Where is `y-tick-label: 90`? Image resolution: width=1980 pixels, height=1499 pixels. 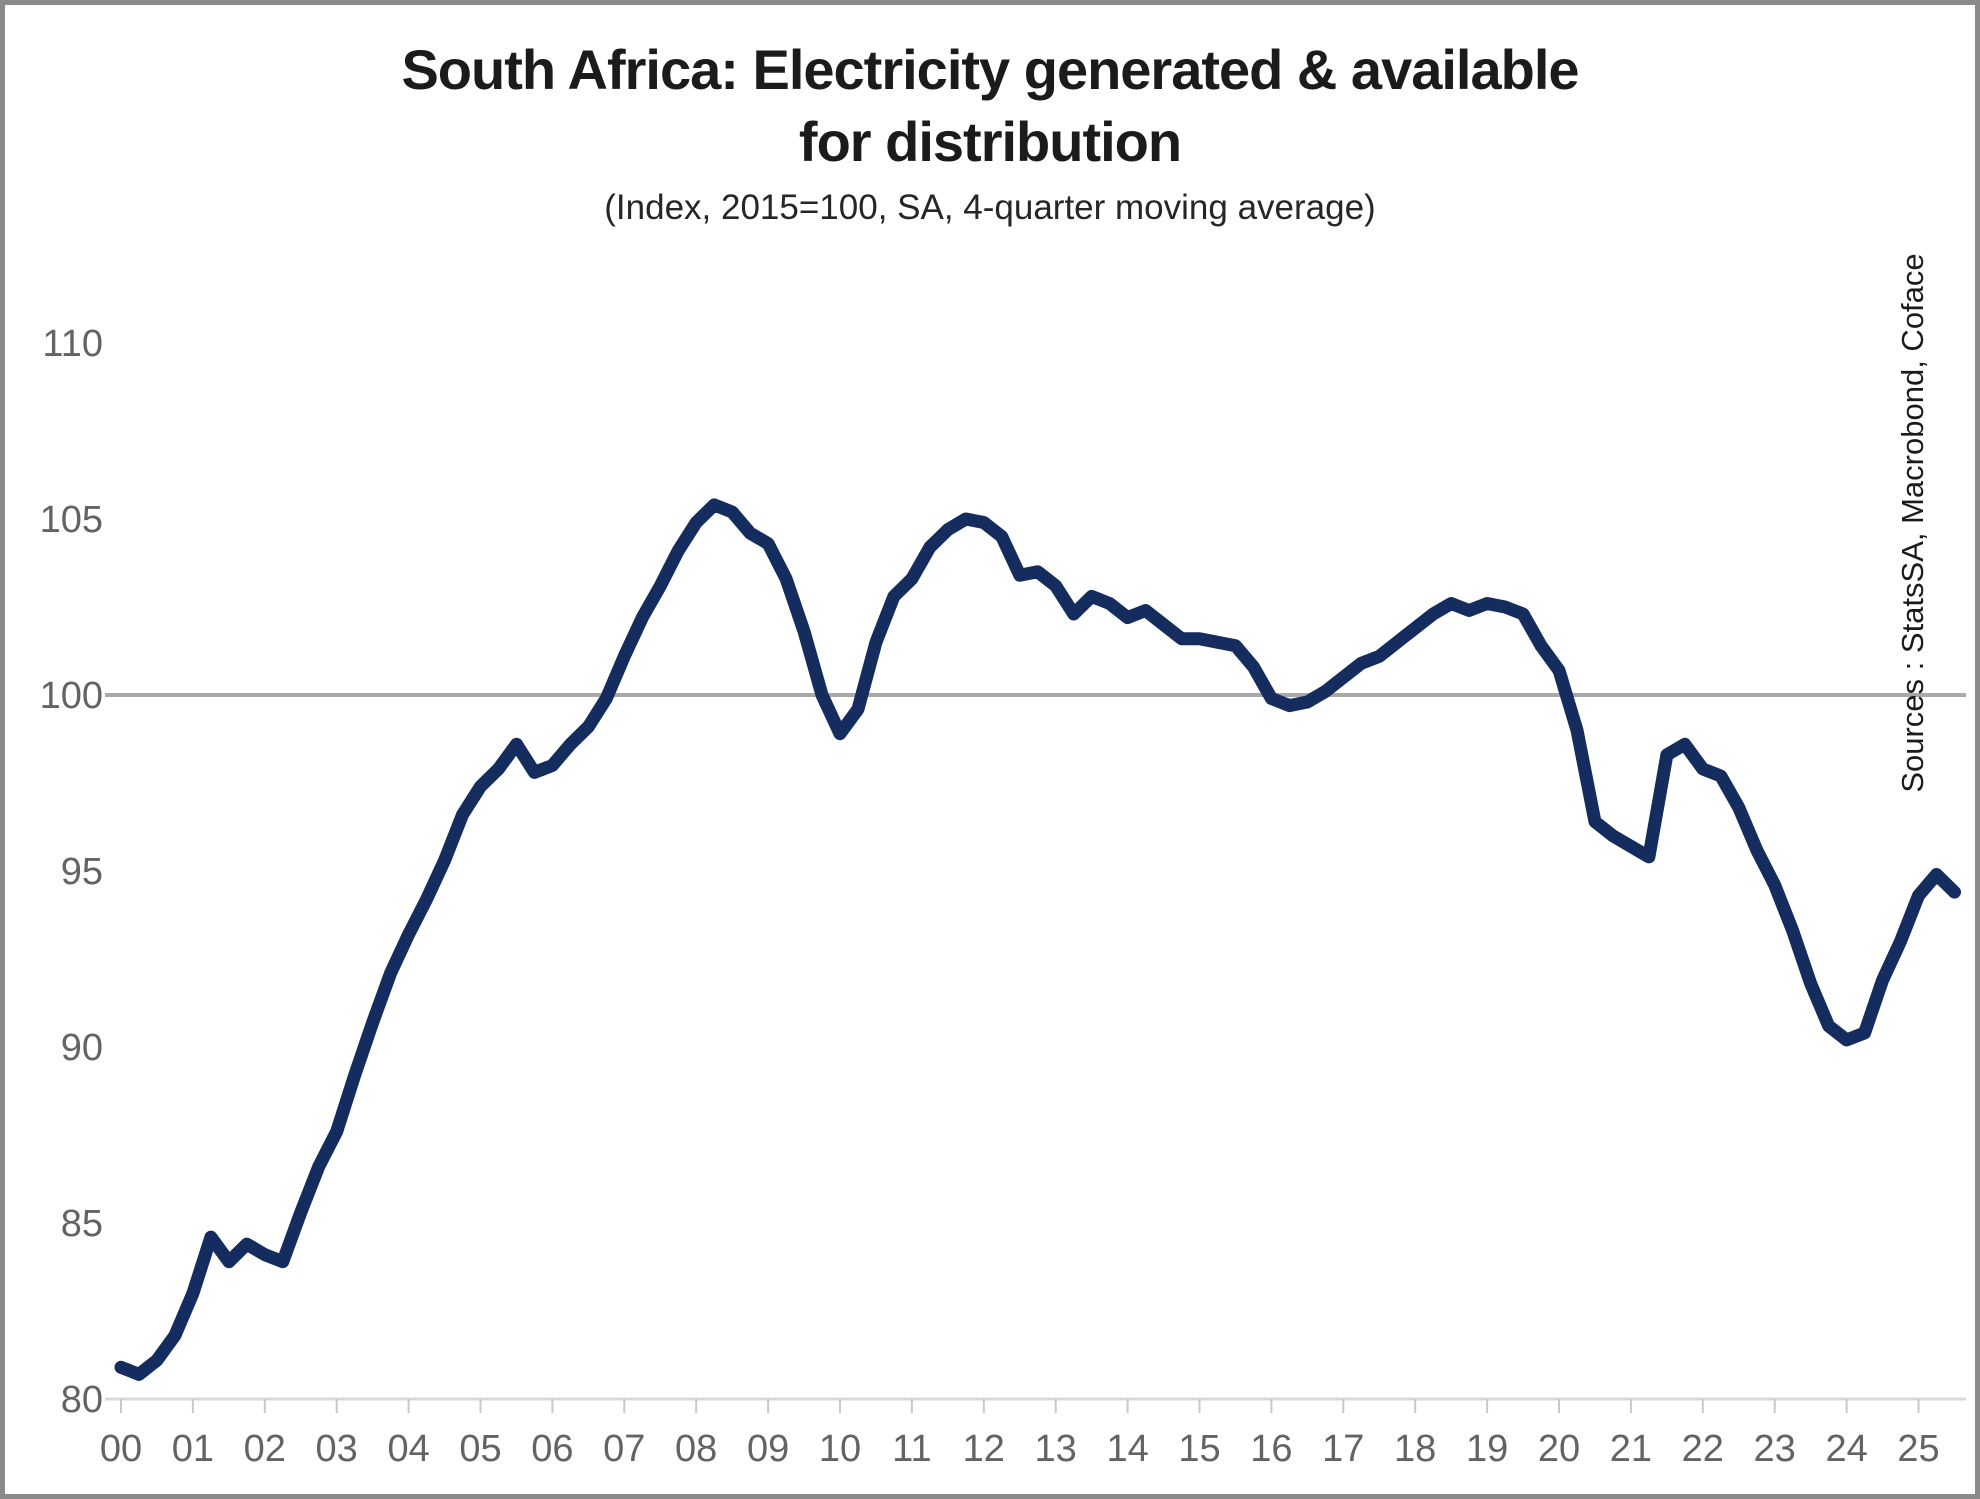 y-tick-label: 90 is located at coordinates (82, 1048).